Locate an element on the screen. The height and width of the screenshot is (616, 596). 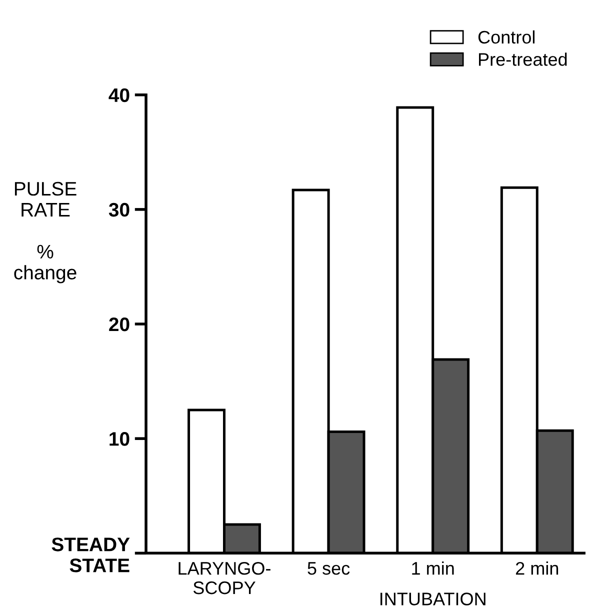
y-tick-label: STEADY STATE is located at coordinates (91, 555).